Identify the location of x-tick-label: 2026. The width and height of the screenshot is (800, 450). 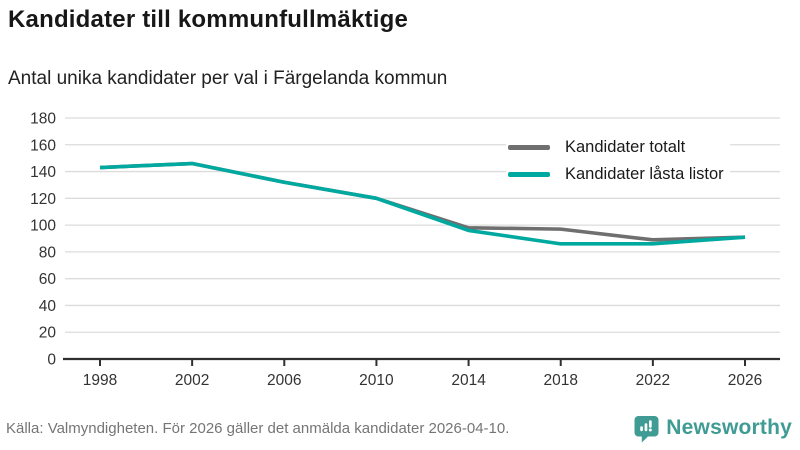
(745, 380).